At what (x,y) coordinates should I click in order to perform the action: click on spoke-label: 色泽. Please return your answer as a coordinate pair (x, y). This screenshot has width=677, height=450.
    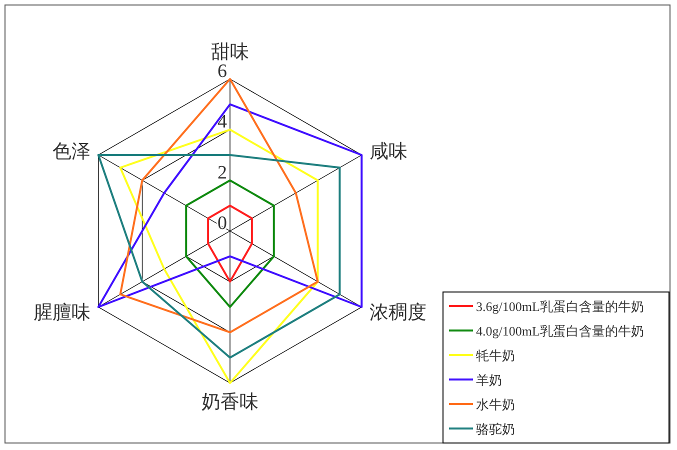
    Looking at the image, I should click on (71, 151).